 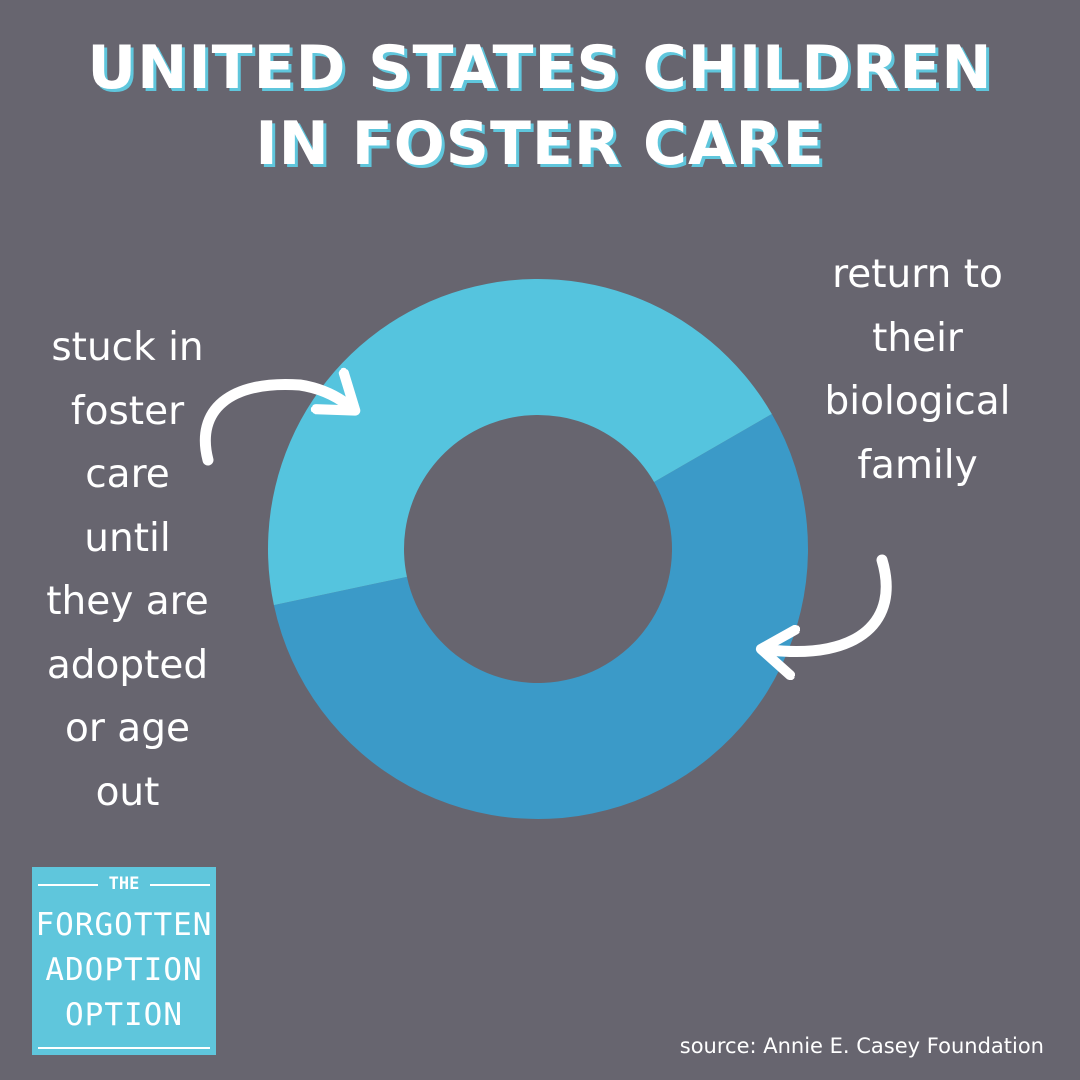 What do you see at coordinates (127, 347) in the screenshot?
I see `left-label-line-1: stuck in` at bounding box center [127, 347].